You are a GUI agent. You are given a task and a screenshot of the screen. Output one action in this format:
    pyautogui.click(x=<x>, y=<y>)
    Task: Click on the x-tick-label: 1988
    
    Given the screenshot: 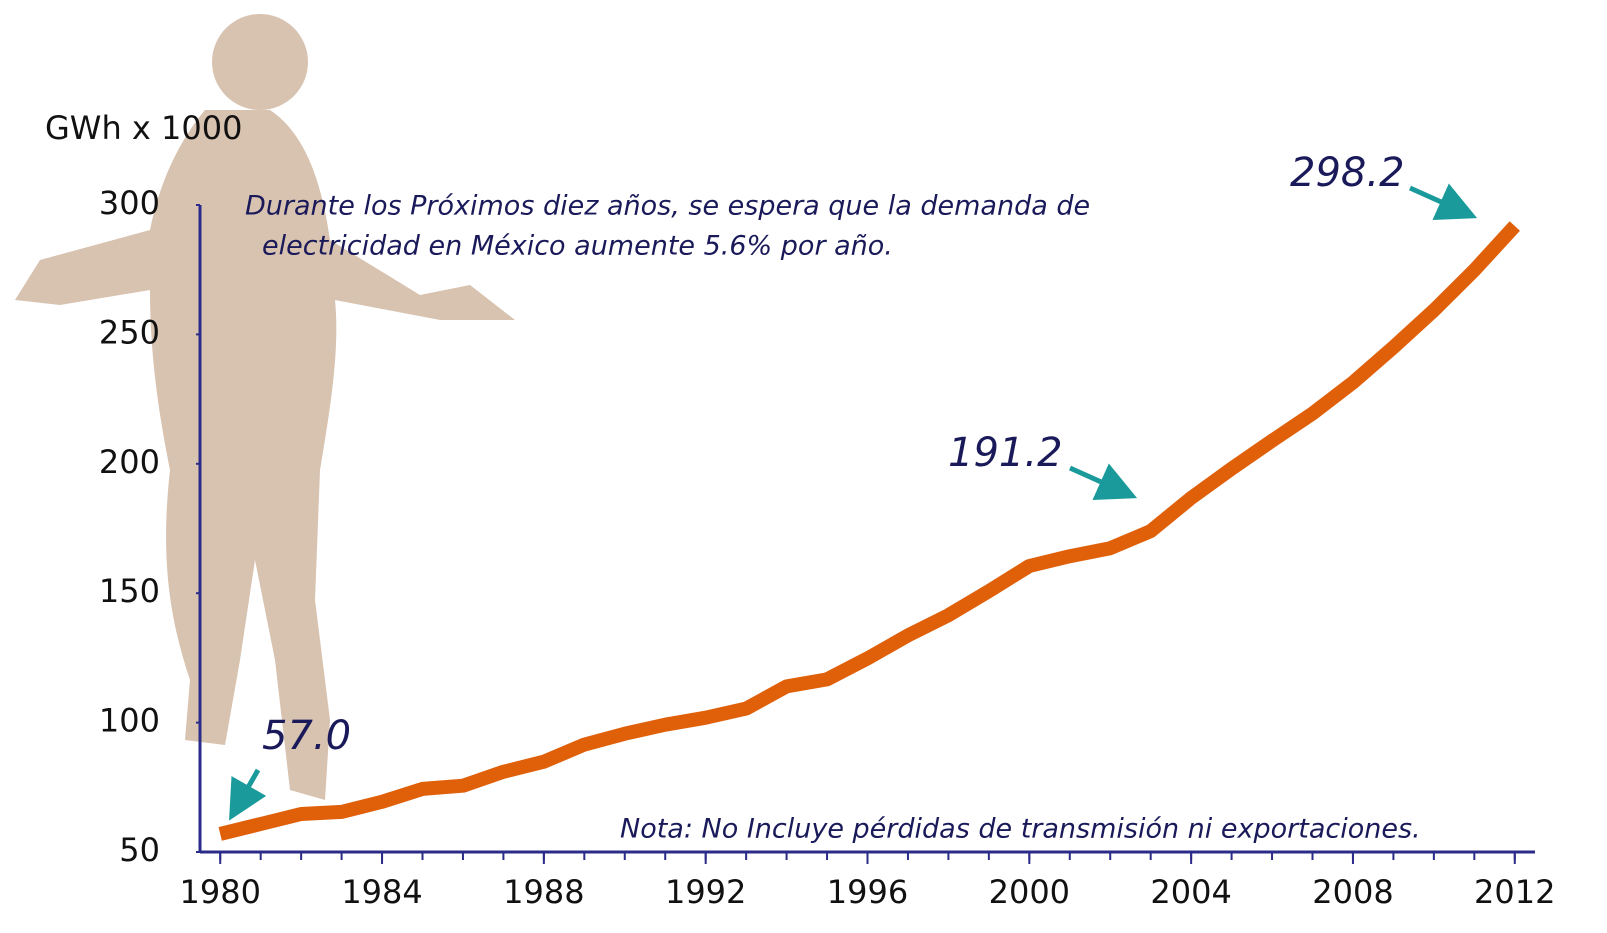 What is the action you would take?
    pyautogui.click(x=543, y=892)
    